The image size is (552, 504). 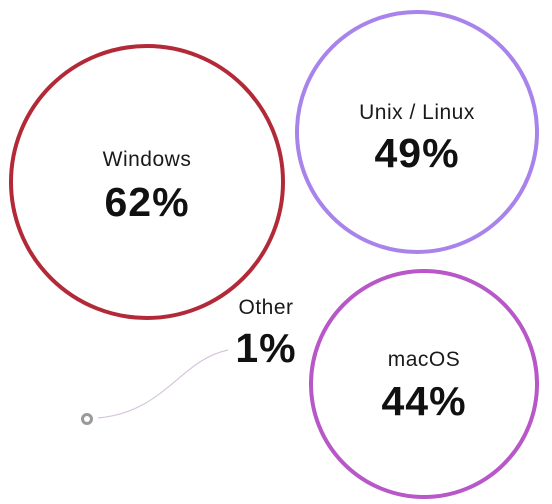 What do you see at coordinates (416, 153) in the screenshot?
I see `bubble-unix-linux-value: 49%` at bounding box center [416, 153].